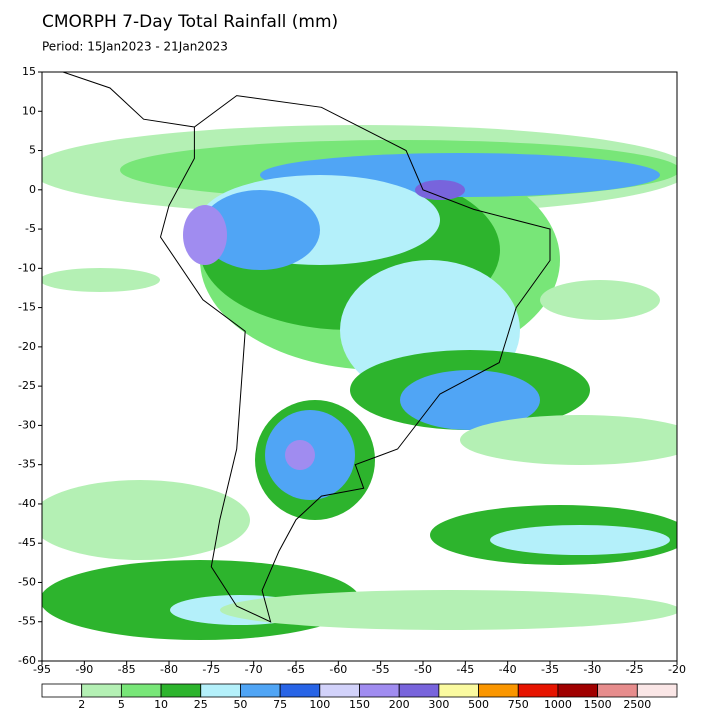 This screenshot has width=721, height=721. I want to click on x-tick-label: -30, so click(592, 669).